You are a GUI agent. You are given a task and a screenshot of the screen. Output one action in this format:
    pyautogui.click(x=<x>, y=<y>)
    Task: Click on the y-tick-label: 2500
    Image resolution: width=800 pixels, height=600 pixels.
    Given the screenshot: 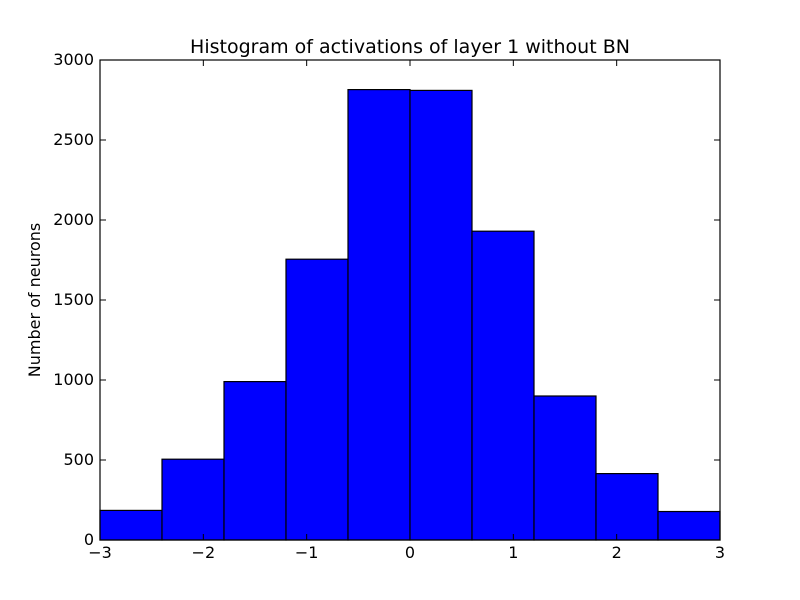 What is the action you would take?
    pyautogui.click(x=73, y=139)
    